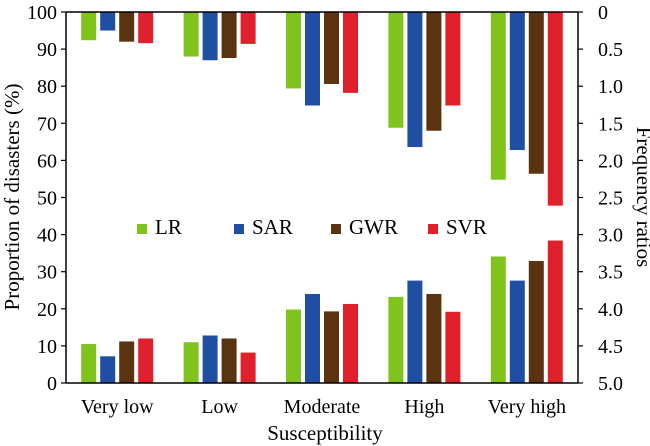  What do you see at coordinates (641, 197) in the screenshot?
I see `y2-axis-title: Frequency ratios` at bounding box center [641, 197].